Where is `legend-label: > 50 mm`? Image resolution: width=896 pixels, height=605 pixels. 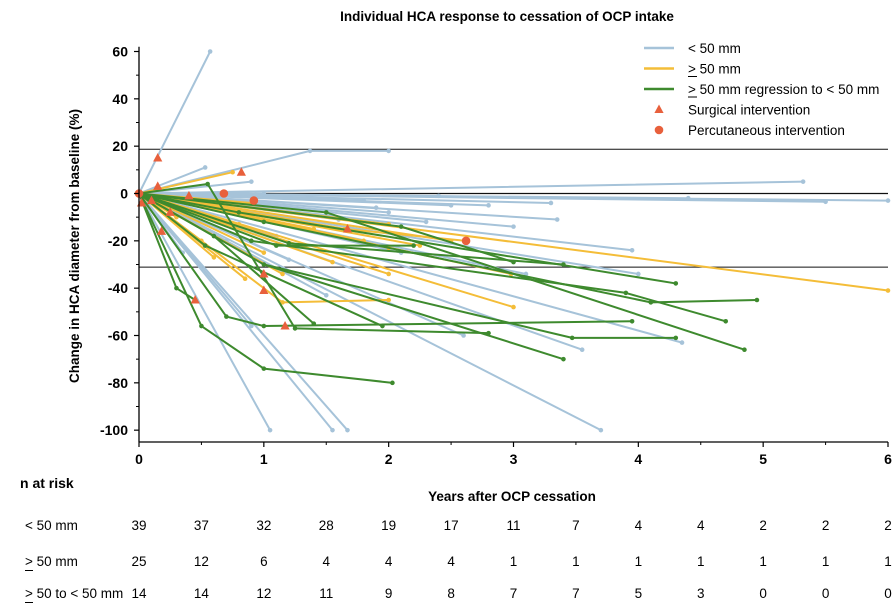
legend-label: > 50 mm is located at coordinates (714, 69).